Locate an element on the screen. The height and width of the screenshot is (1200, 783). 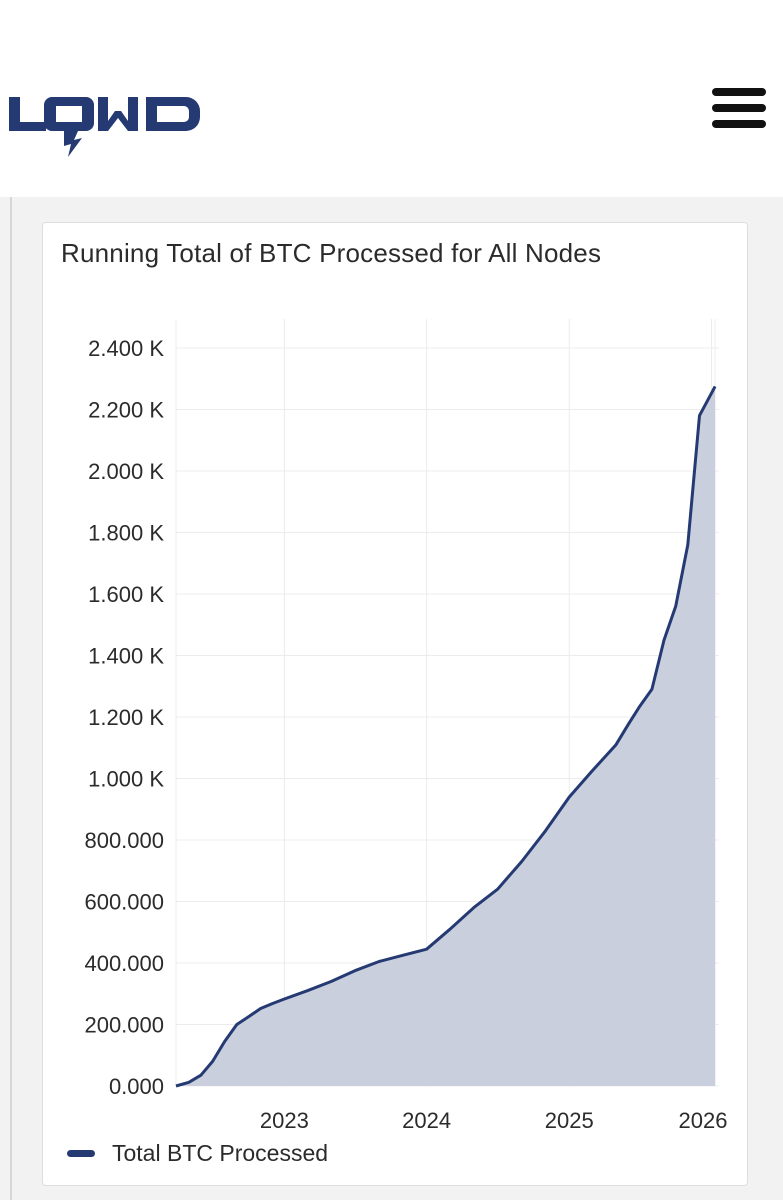
y-tick-label: 2.200 K is located at coordinates (126, 410).